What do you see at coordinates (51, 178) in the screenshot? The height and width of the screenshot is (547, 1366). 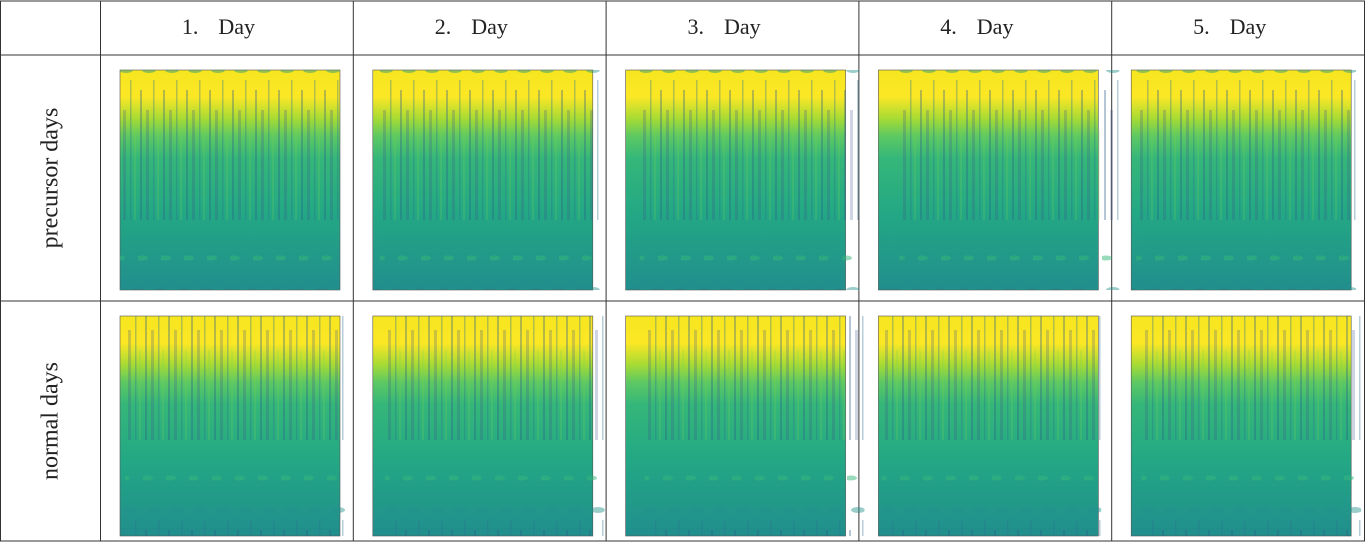 I see `row-label: precursor days` at bounding box center [51, 178].